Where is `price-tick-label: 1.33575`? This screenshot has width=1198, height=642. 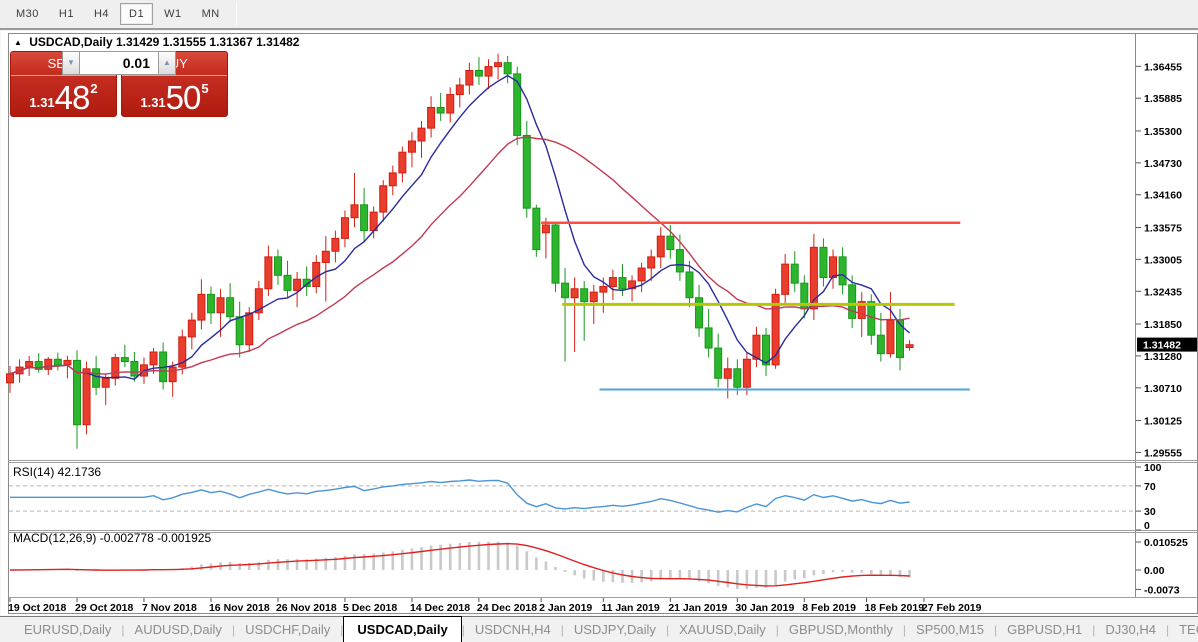 price-tick-label: 1.33575 is located at coordinates (1163, 228).